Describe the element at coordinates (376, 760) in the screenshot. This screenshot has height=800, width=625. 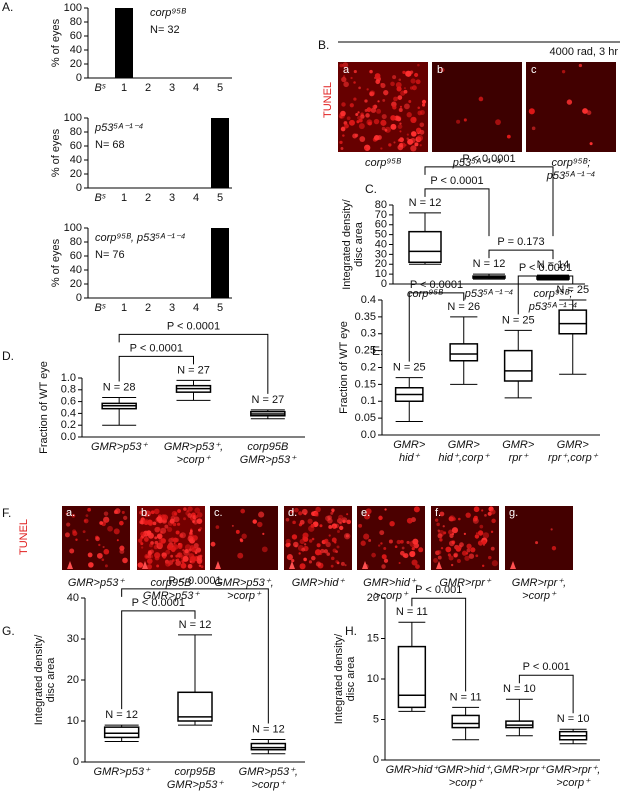
I see `y-tick-label: 0` at that location.